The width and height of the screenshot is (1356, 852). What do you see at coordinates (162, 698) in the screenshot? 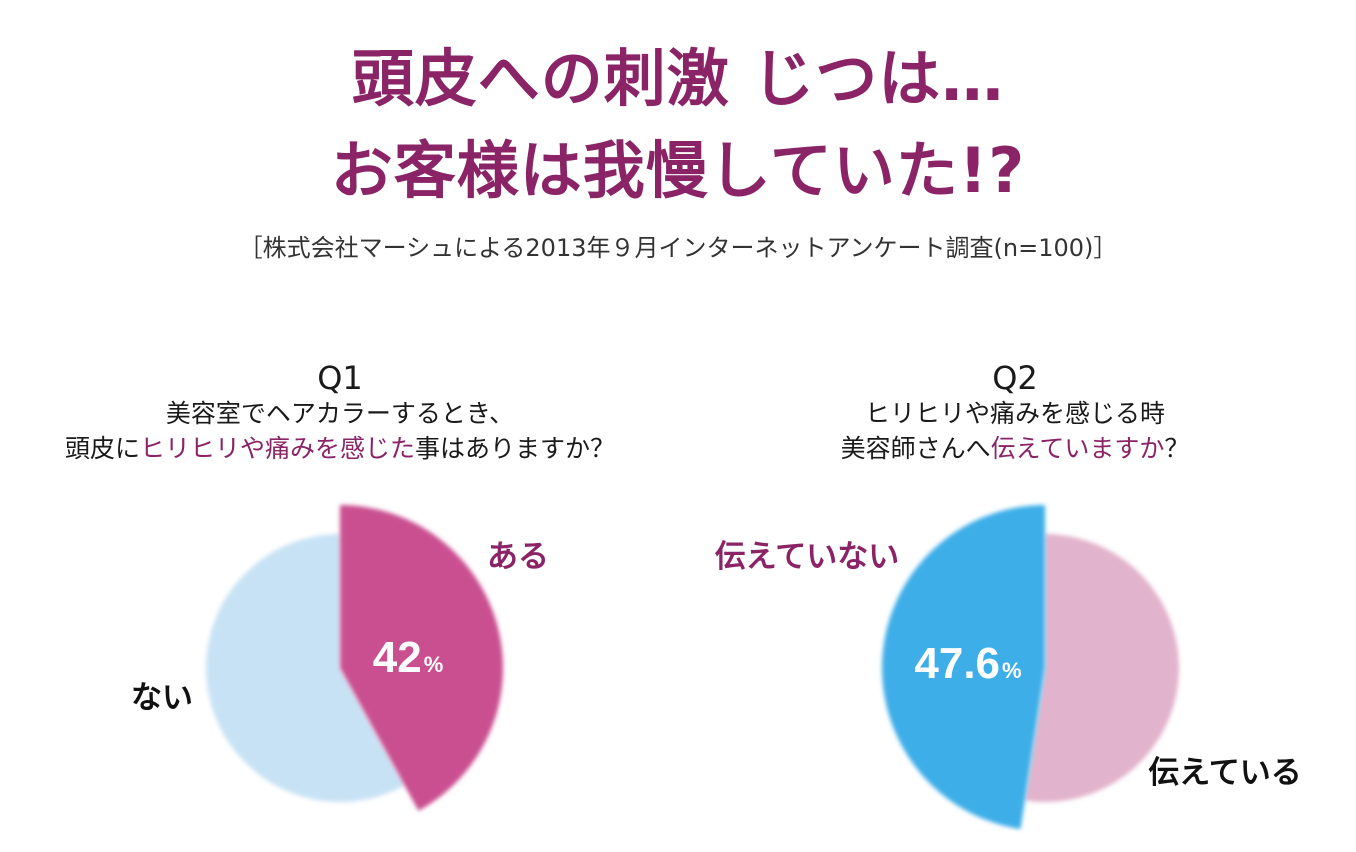
I see `label-nai: ない` at bounding box center [162, 698].